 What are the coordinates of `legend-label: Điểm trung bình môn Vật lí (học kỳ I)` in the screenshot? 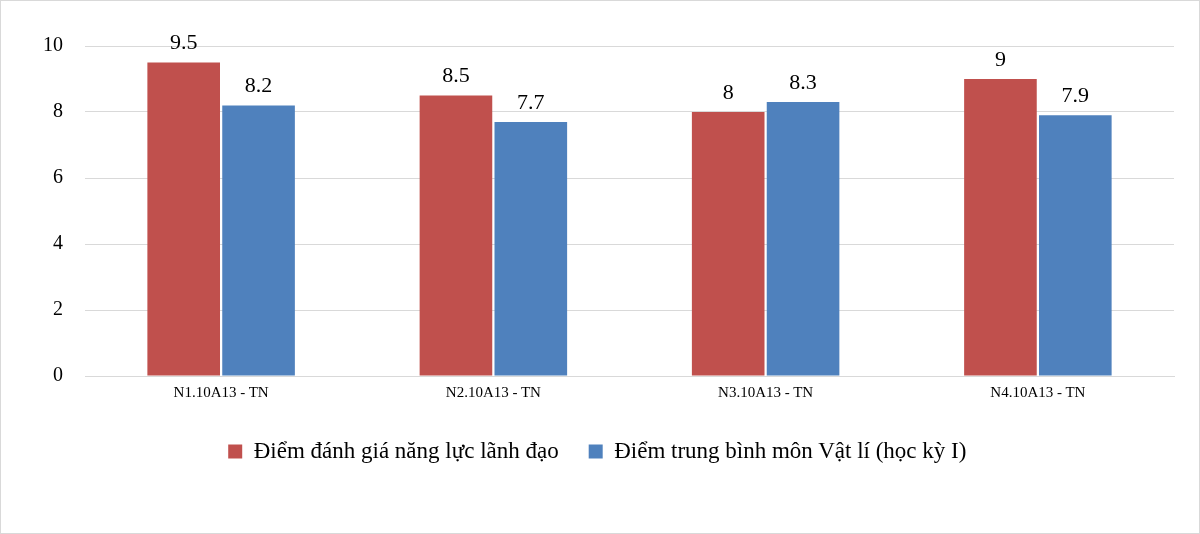 It's located at (790, 450).